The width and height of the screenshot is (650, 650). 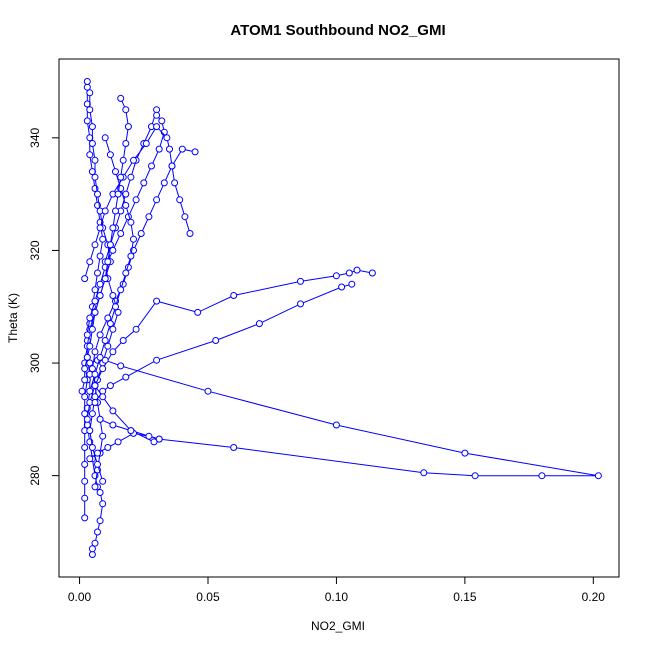 I want to click on y-tick-label: 300, so click(x=35, y=363).